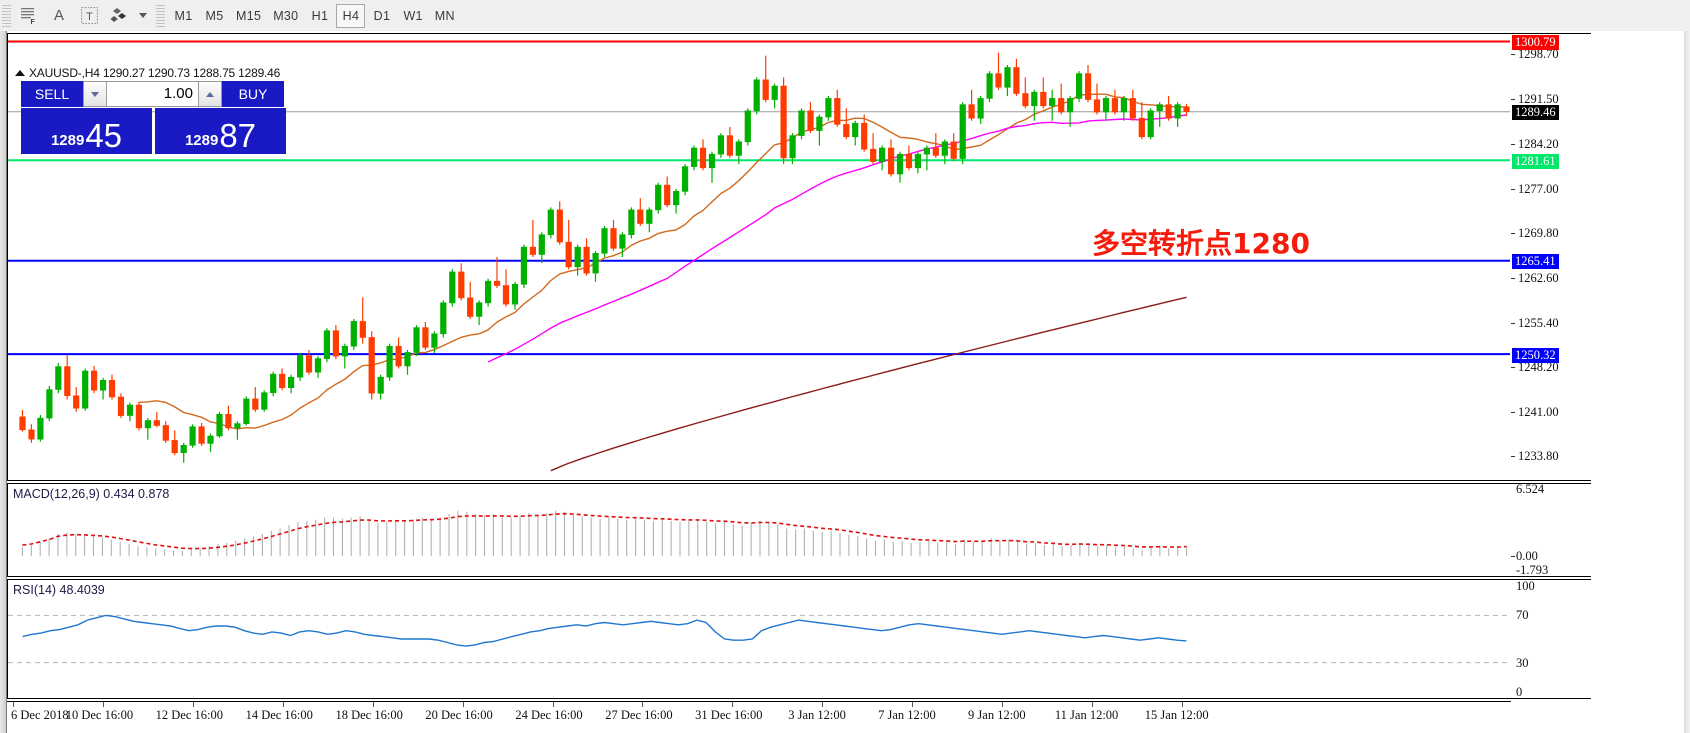 This screenshot has height=733, width=1690. I want to click on sell-price-quote: 1289 45, so click(86, 131).